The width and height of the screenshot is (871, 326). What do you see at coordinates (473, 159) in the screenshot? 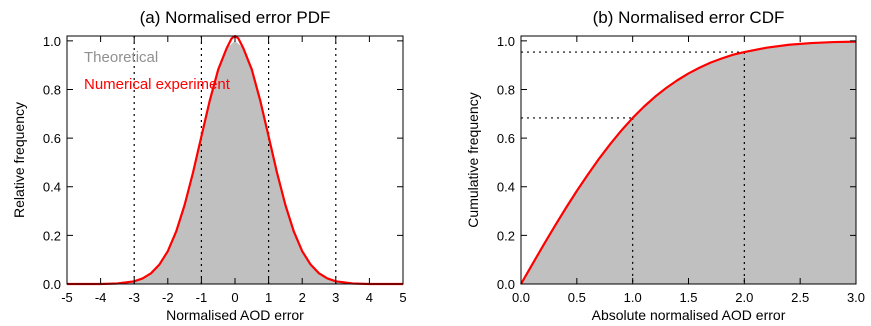
I see `y-axis-label: Cumulative frequency` at bounding box center [473, 159].